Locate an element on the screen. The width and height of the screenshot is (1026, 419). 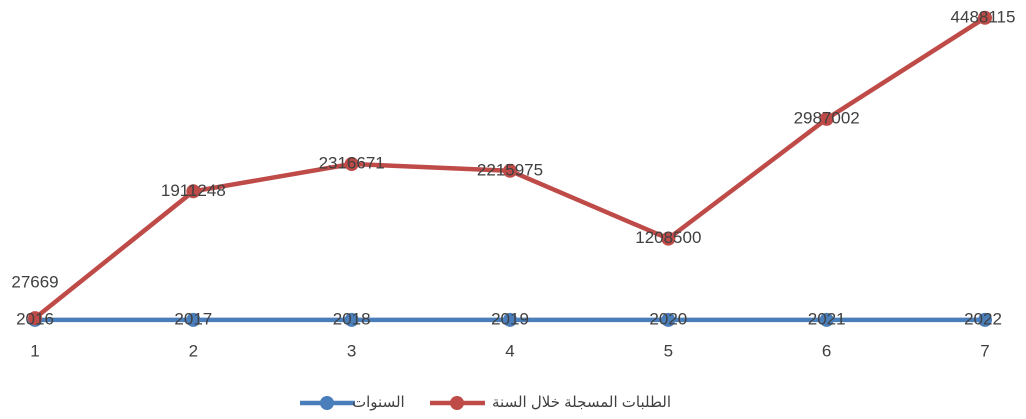
data-label: 4488115 is located at coordinates (983, 16).